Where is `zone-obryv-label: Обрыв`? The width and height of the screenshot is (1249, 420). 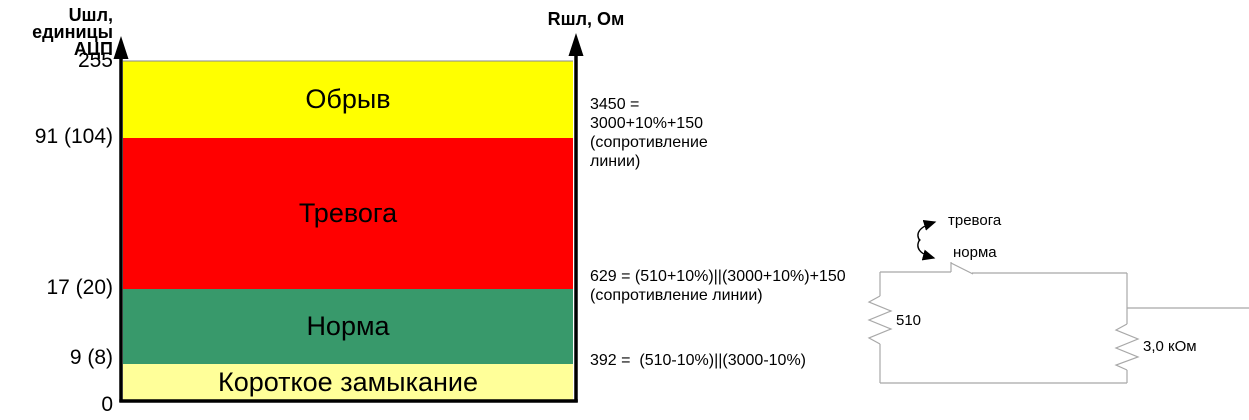
zone-obryv-label: Обрыв is located at coordinates (348, 99).